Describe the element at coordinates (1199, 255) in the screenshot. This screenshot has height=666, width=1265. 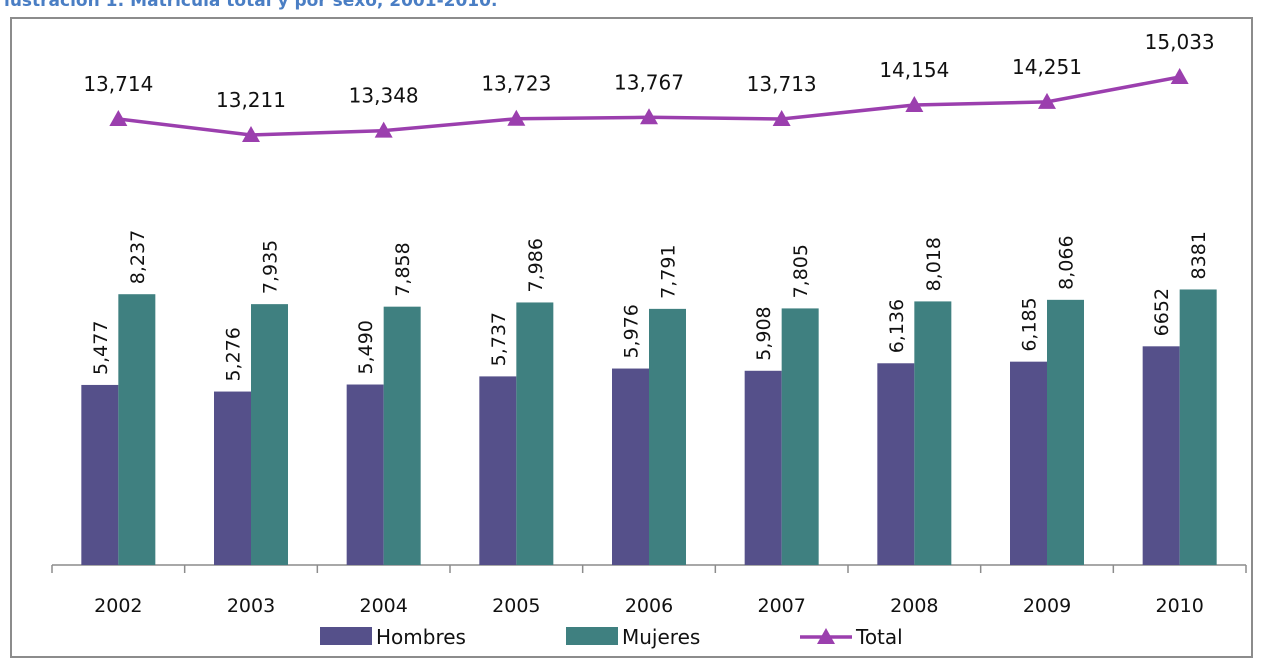
I see `bar-label-mujeres: 8381` at that location.